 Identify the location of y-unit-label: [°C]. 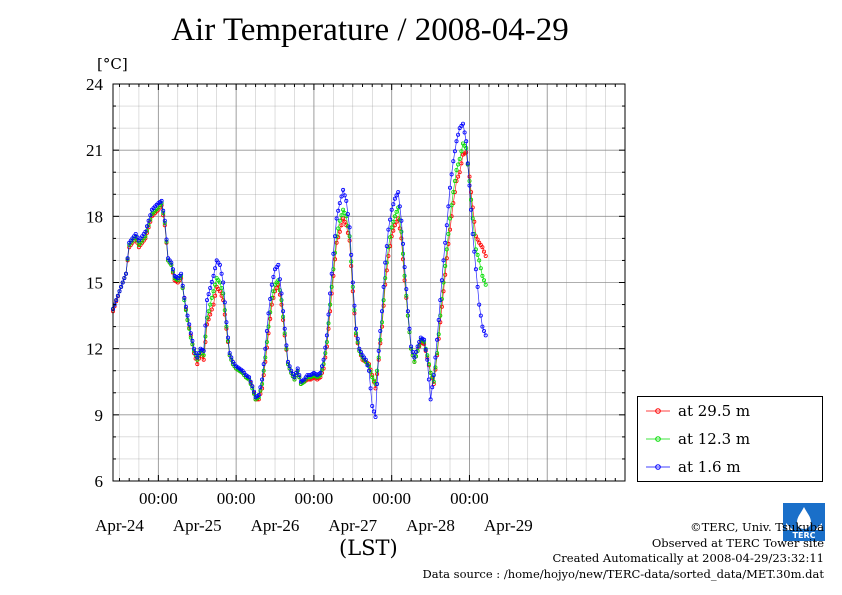
(112, 64).